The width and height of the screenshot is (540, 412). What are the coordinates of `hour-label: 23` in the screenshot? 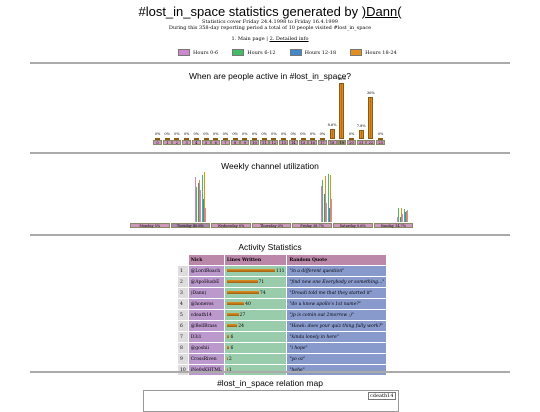 It's located at (381, 142).